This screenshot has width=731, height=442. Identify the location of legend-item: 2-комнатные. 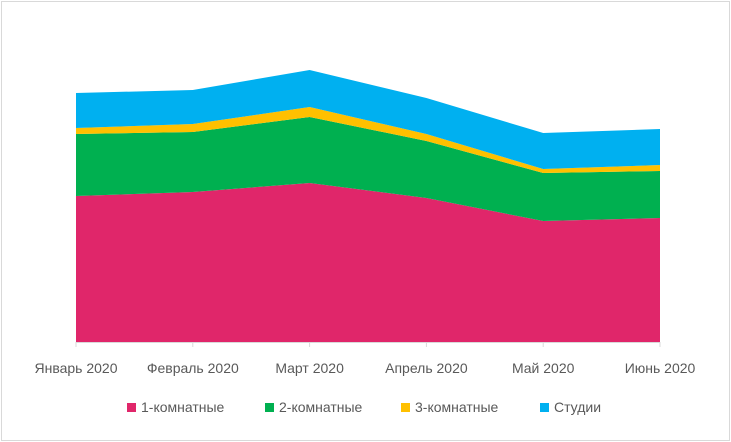
(314, 407).